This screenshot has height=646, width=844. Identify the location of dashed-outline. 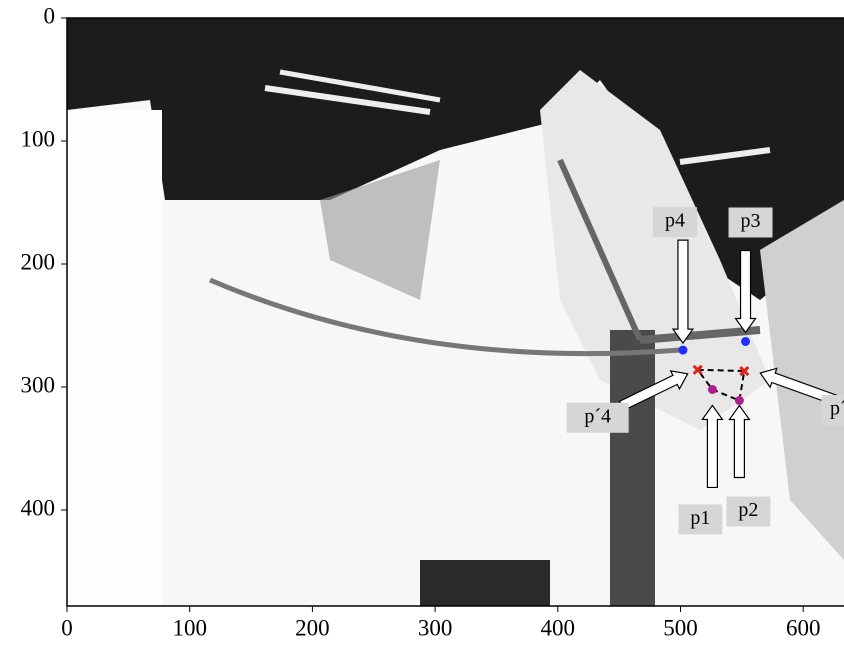
(720, 385).